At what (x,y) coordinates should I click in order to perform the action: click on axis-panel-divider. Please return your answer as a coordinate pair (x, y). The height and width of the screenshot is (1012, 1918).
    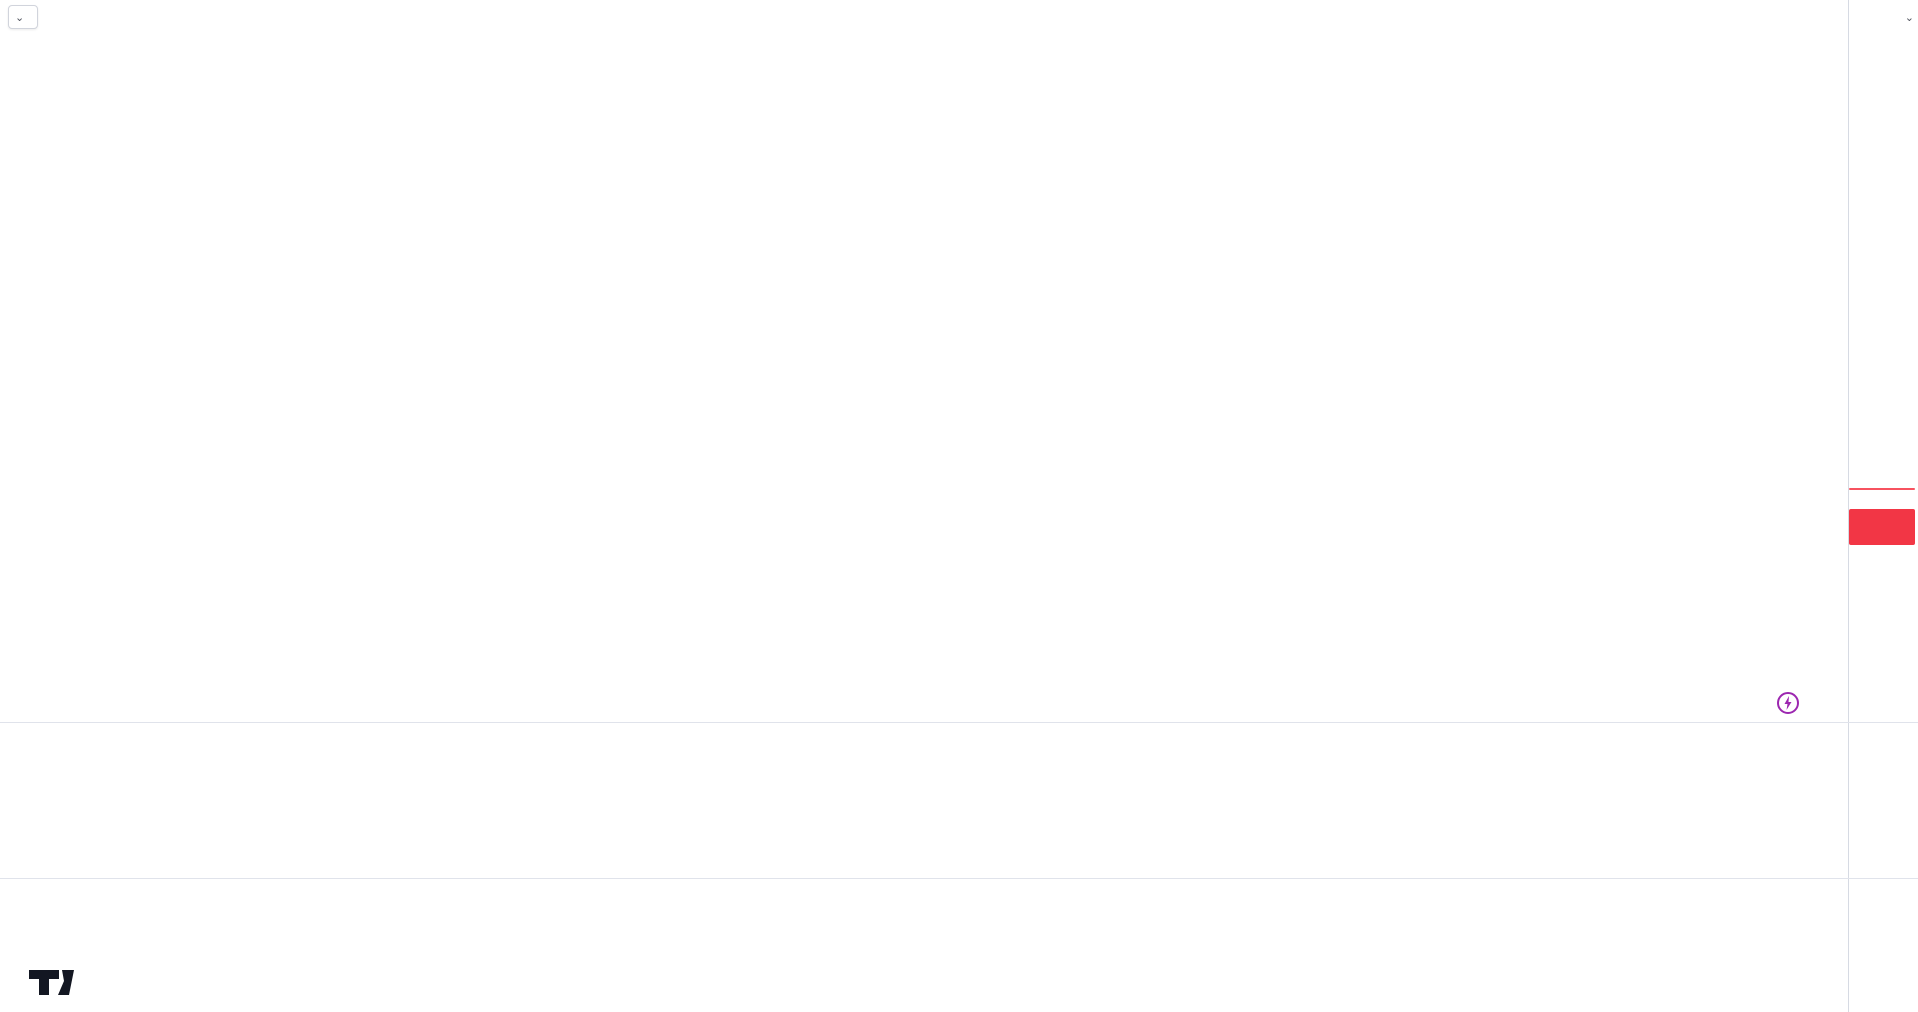
    Looking at the image, I should click on (1848, 506).